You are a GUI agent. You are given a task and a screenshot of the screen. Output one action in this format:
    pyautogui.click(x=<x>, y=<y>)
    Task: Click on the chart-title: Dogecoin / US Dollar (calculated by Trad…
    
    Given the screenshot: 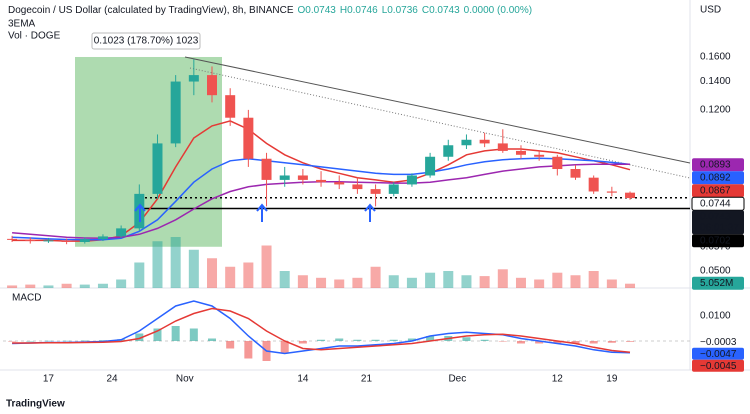 What is the action you would take?
    pyautogui.click(x=151, y=10)
    